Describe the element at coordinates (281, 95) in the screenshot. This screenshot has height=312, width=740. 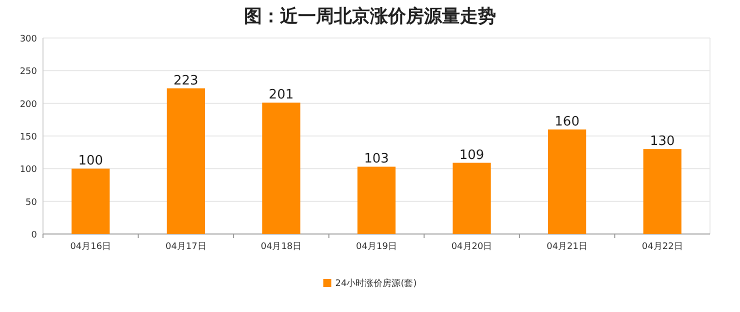
I see `data-label: 201` at that location.